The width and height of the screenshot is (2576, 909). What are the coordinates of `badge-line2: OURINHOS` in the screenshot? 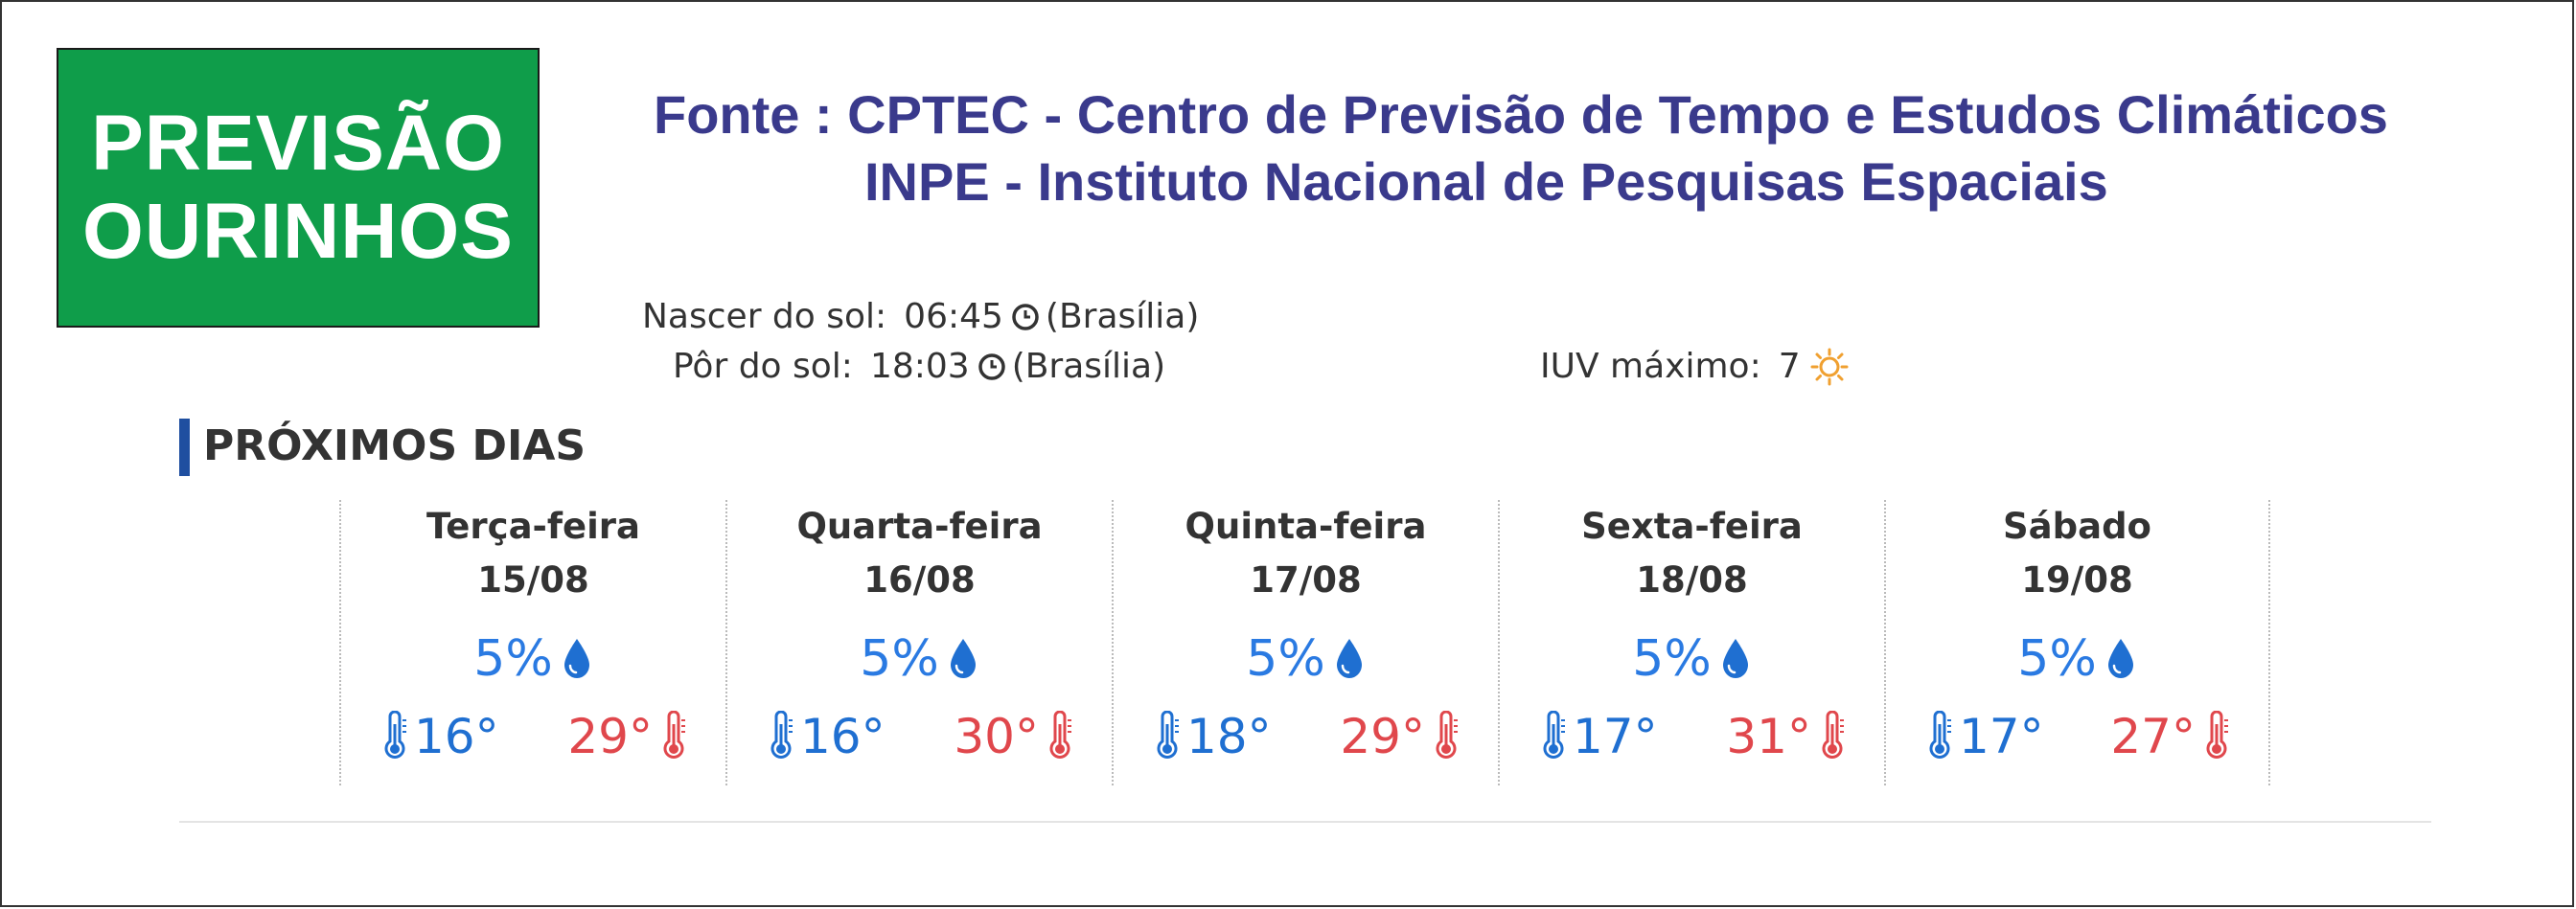 It's located at (298, 231).